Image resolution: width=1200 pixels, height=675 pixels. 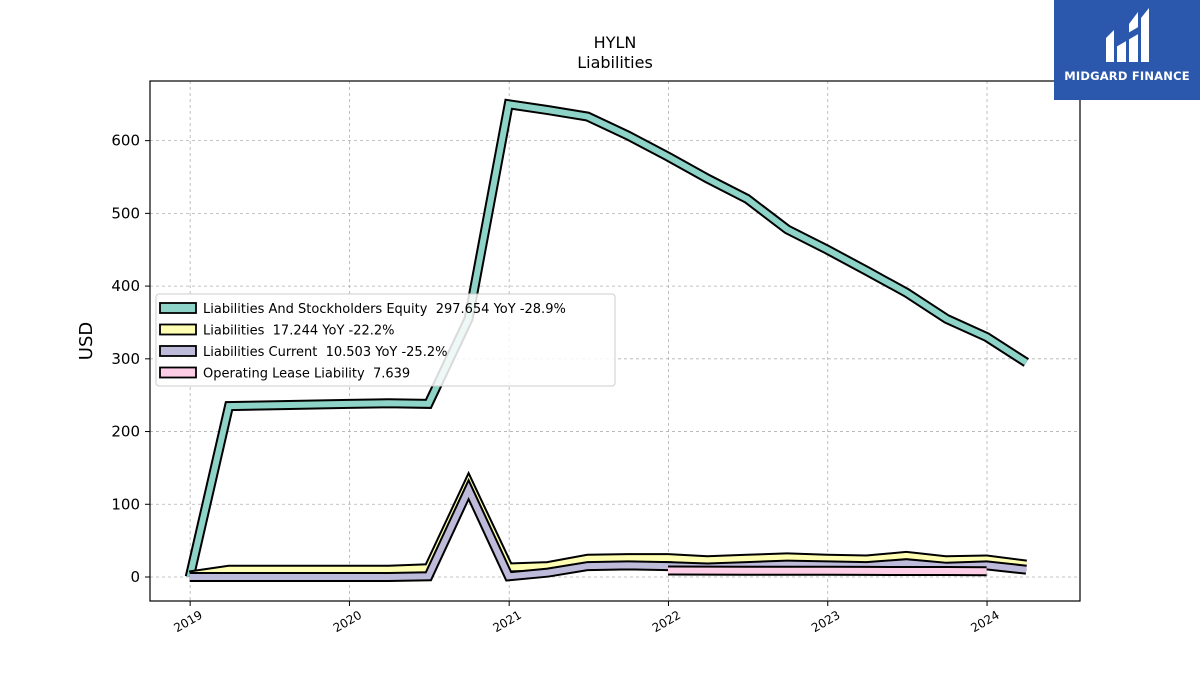 I want to click on brand-logo: MIDGARD FINANCE, so click(x=1127, y=50).